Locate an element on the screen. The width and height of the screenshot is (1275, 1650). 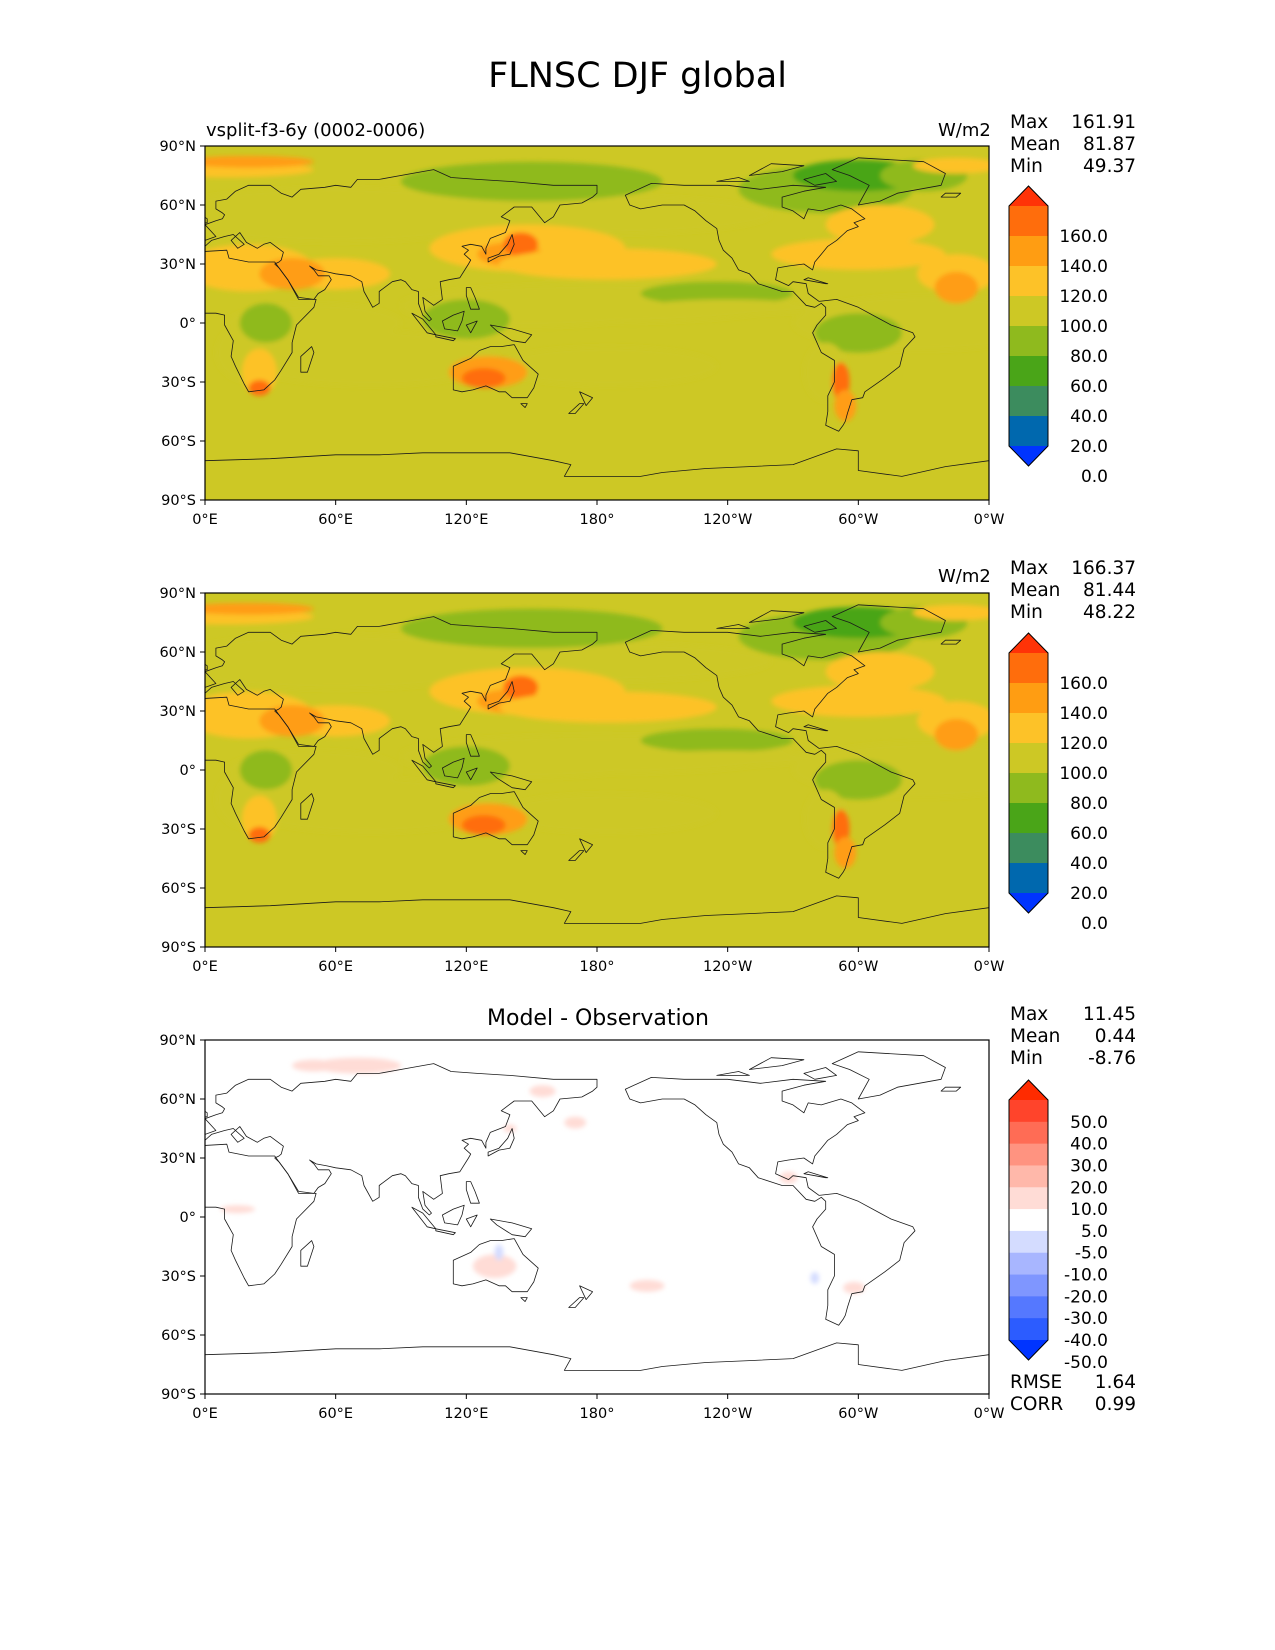
colorbar-tick-label: 50.0 is located at coordinates (1089, 1123).